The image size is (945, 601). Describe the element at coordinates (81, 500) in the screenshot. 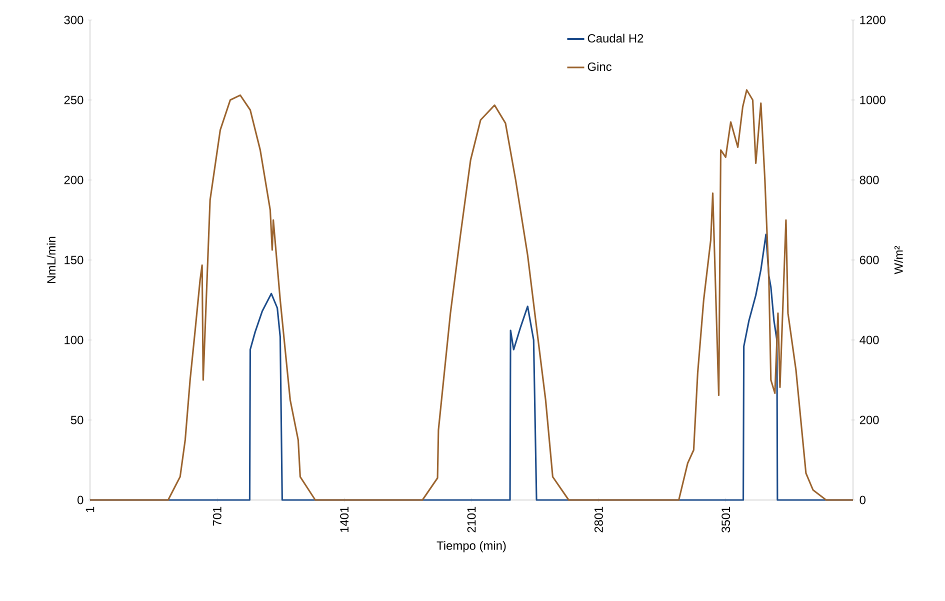

I see `y-tick-label: 0` at that location.